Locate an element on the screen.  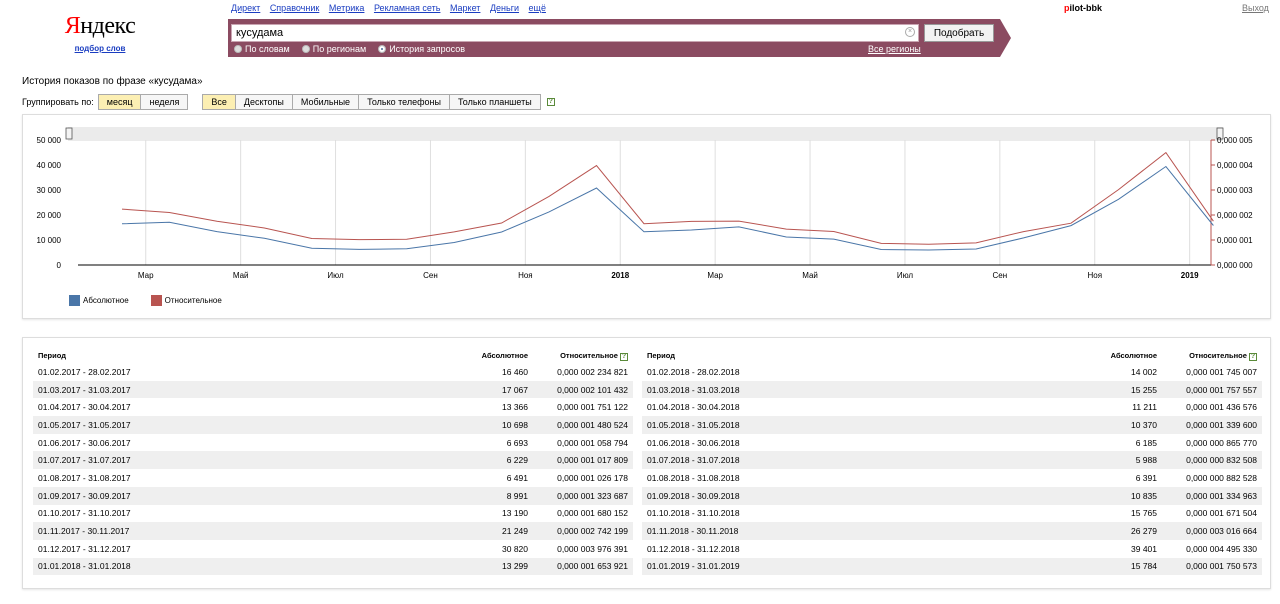
x-tick-label: Май is located at coordinates (810, 275).